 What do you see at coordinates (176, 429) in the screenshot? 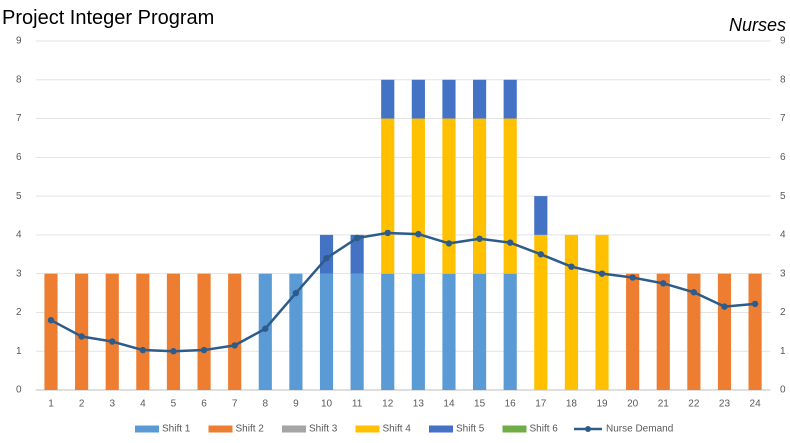
I see `legend-label: Shift 1` at bounding box center [176, 429].